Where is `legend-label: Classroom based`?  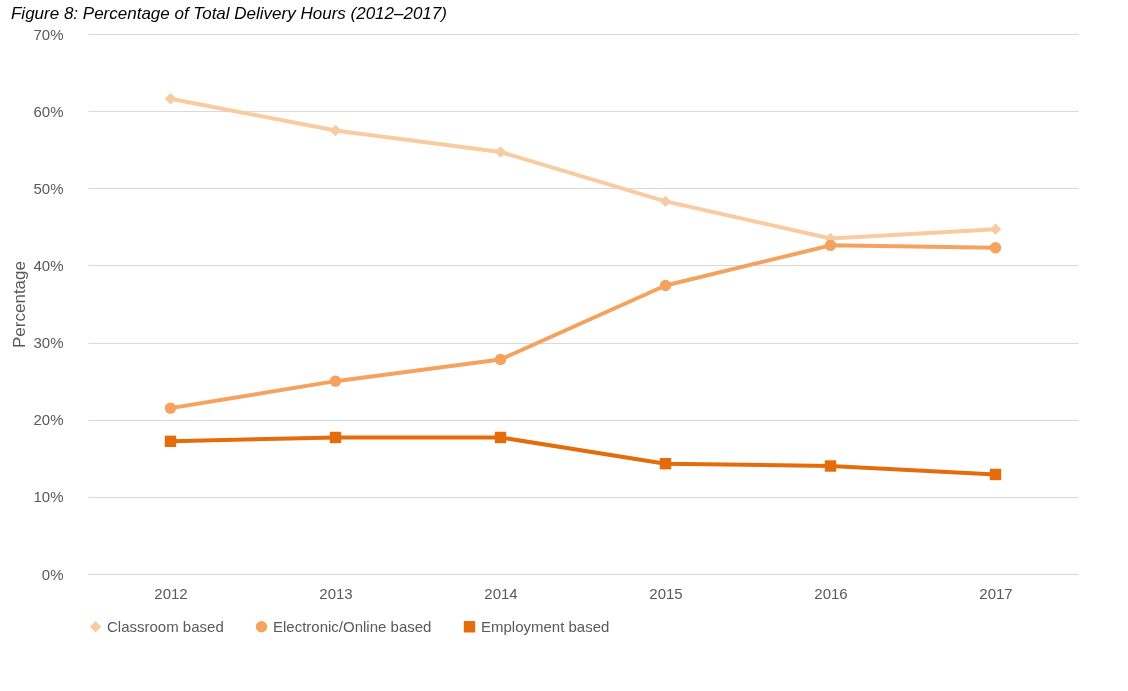 legend-label: Classroom based is located at coordinates (165, 626).